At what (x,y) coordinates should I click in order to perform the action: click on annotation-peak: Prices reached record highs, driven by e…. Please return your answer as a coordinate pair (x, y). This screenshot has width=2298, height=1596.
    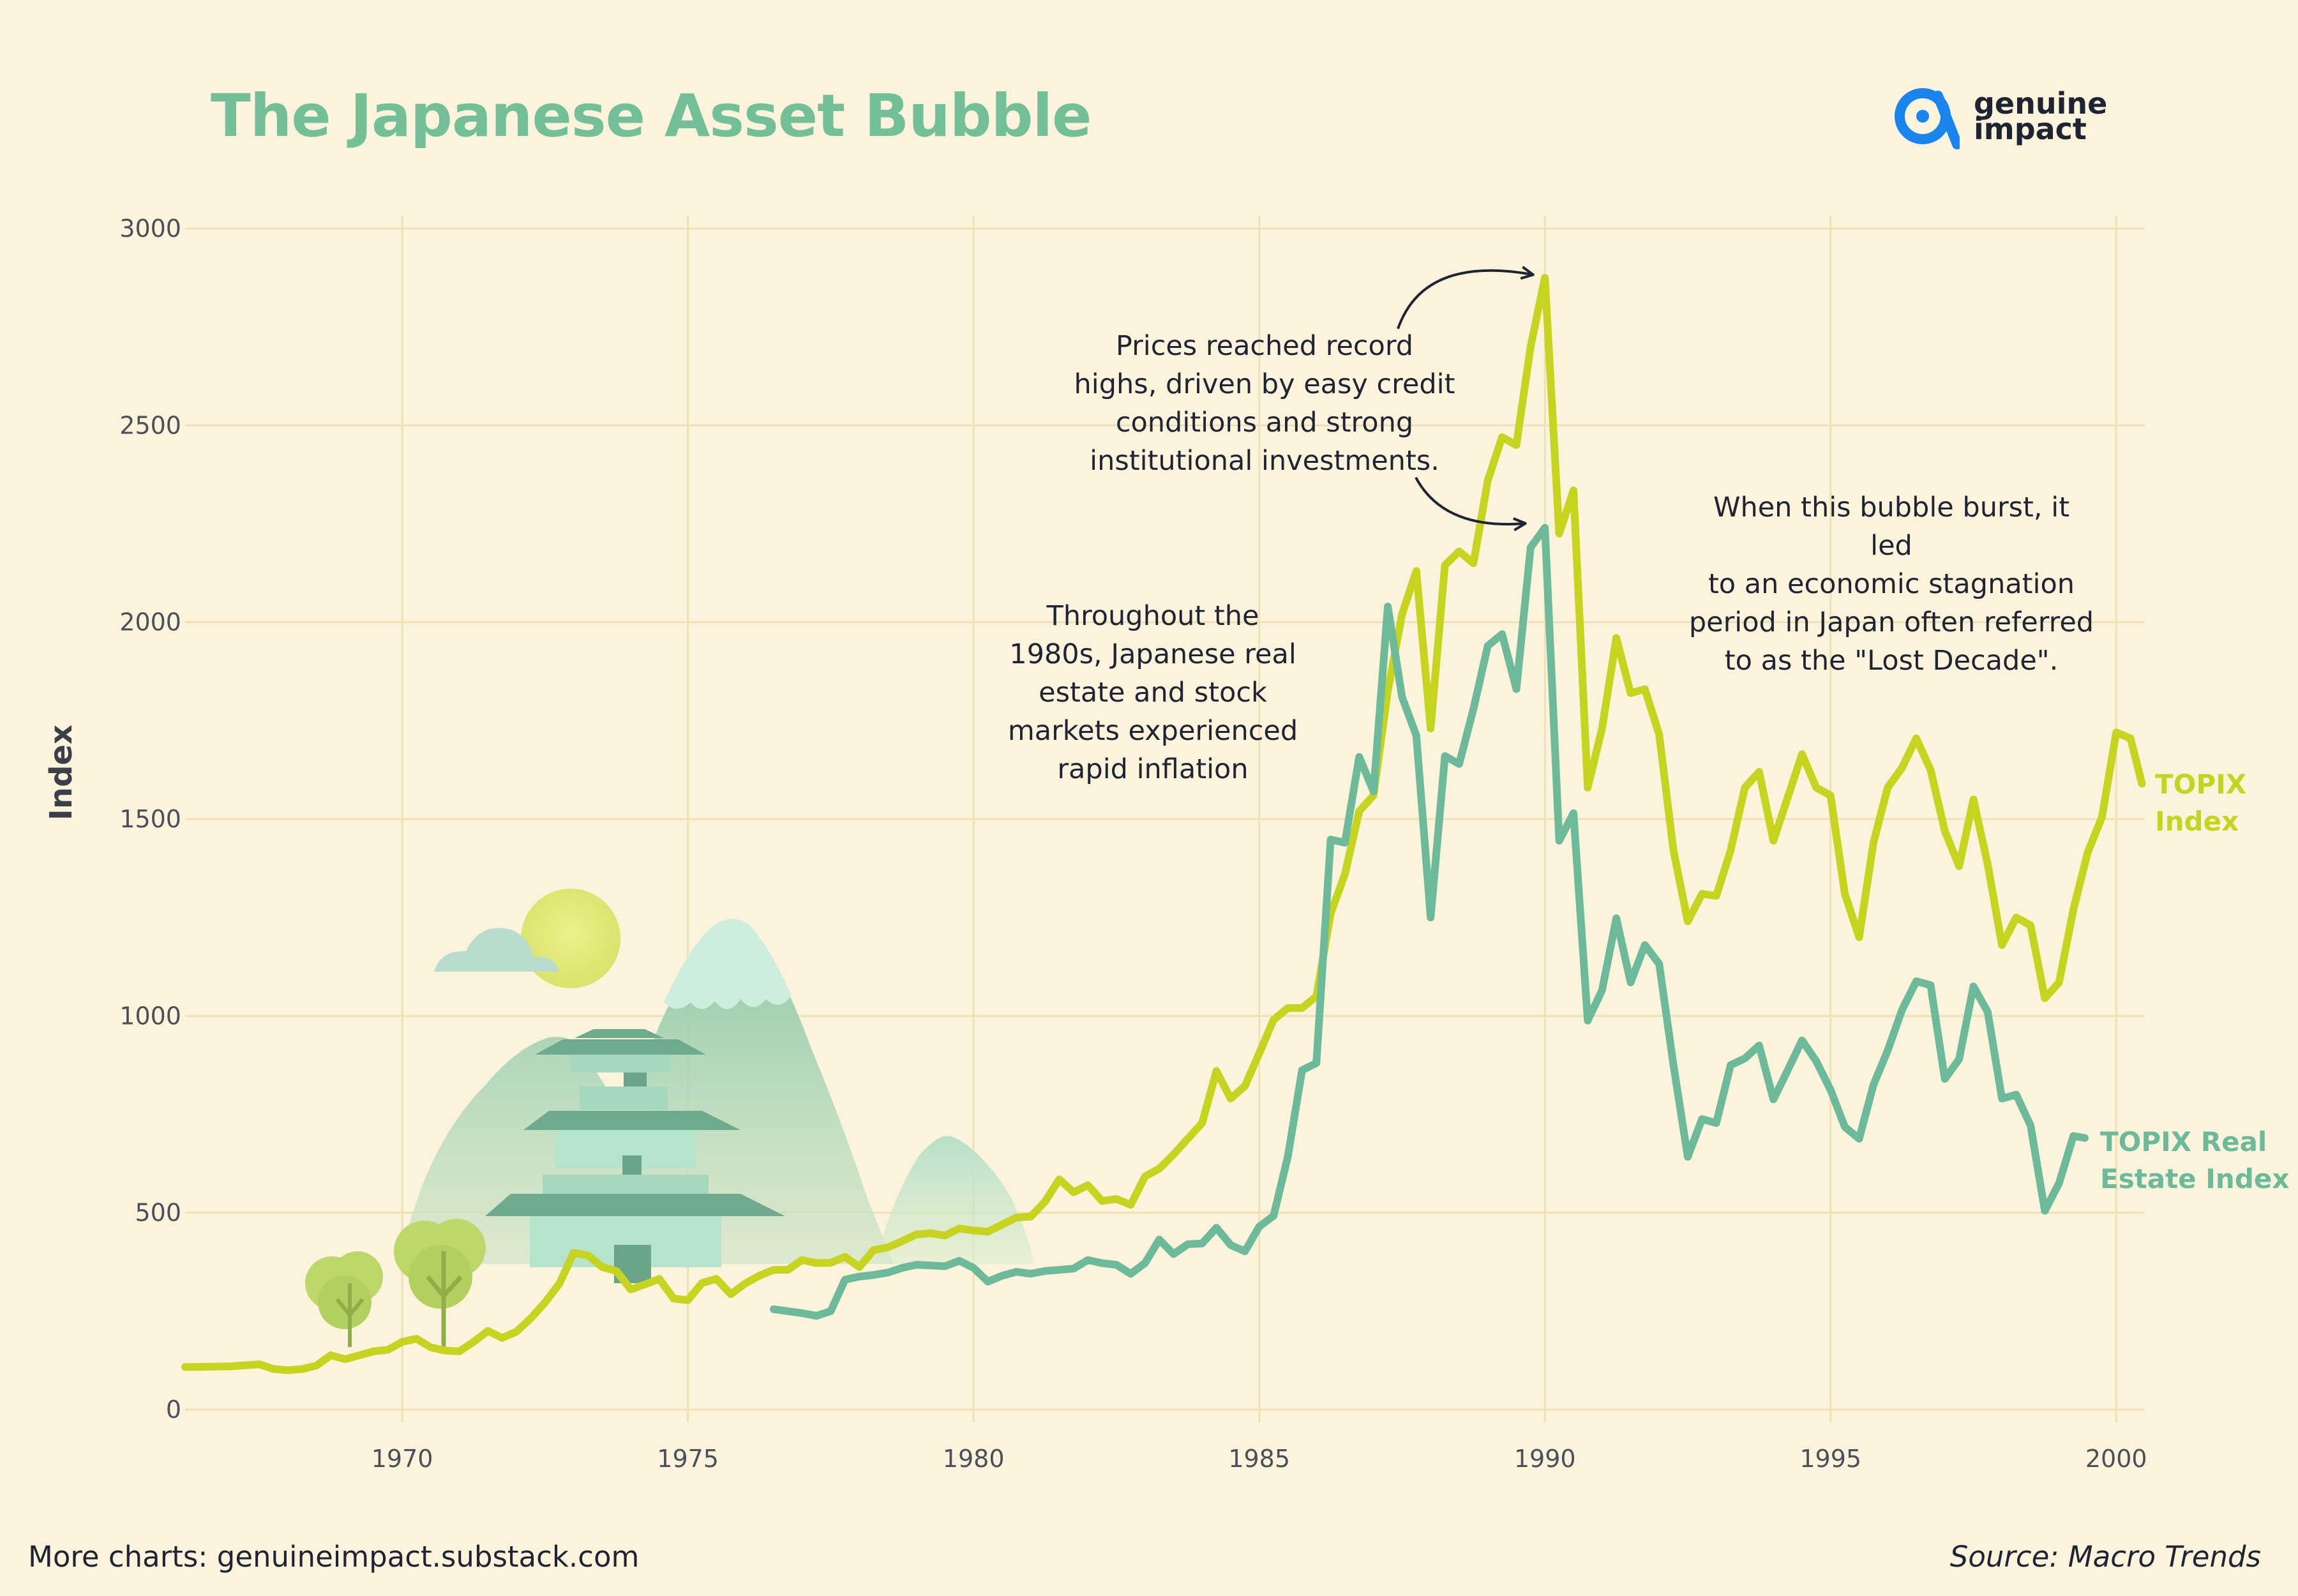
    Looking at the image, I should click on (1264, 404).